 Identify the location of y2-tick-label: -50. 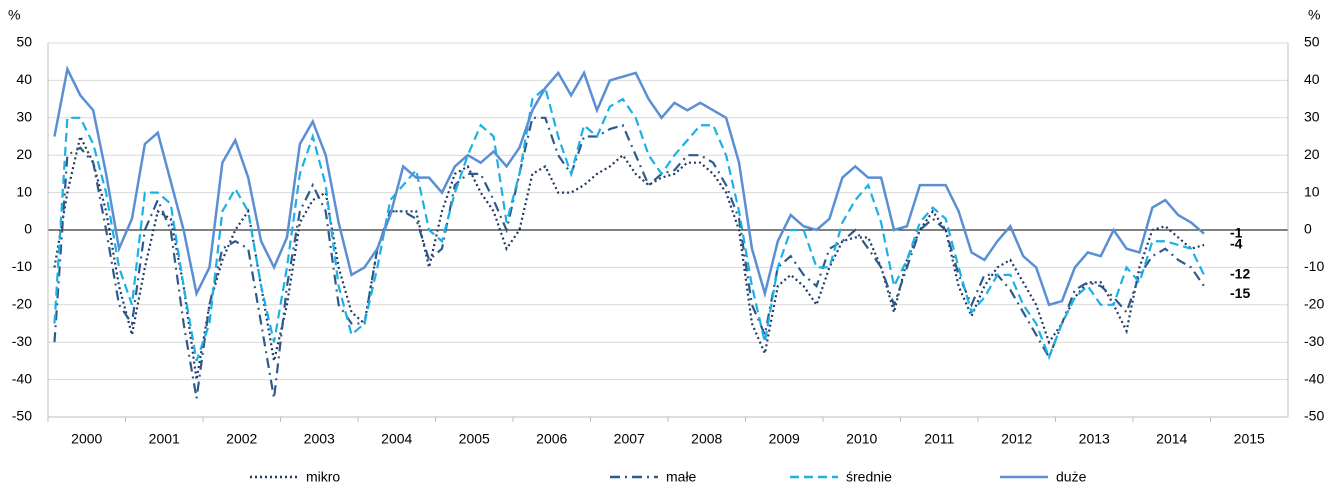
(1314, 416).